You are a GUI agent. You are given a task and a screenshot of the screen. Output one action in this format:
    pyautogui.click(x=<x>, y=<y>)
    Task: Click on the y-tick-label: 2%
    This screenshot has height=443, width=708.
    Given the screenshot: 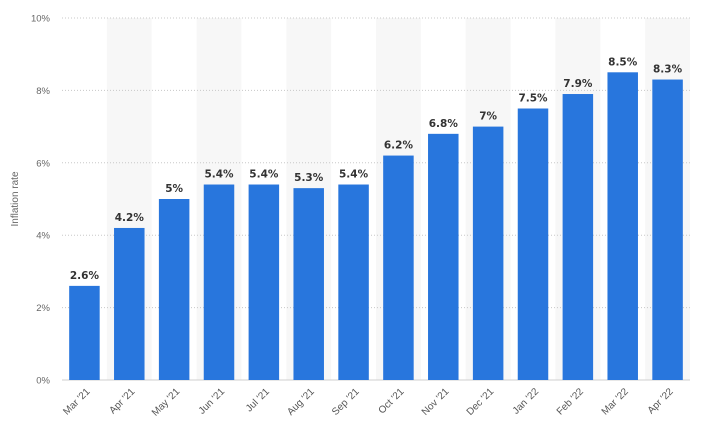 What is the action you would take?
    pyautogui.click(x=43, y=308)
    